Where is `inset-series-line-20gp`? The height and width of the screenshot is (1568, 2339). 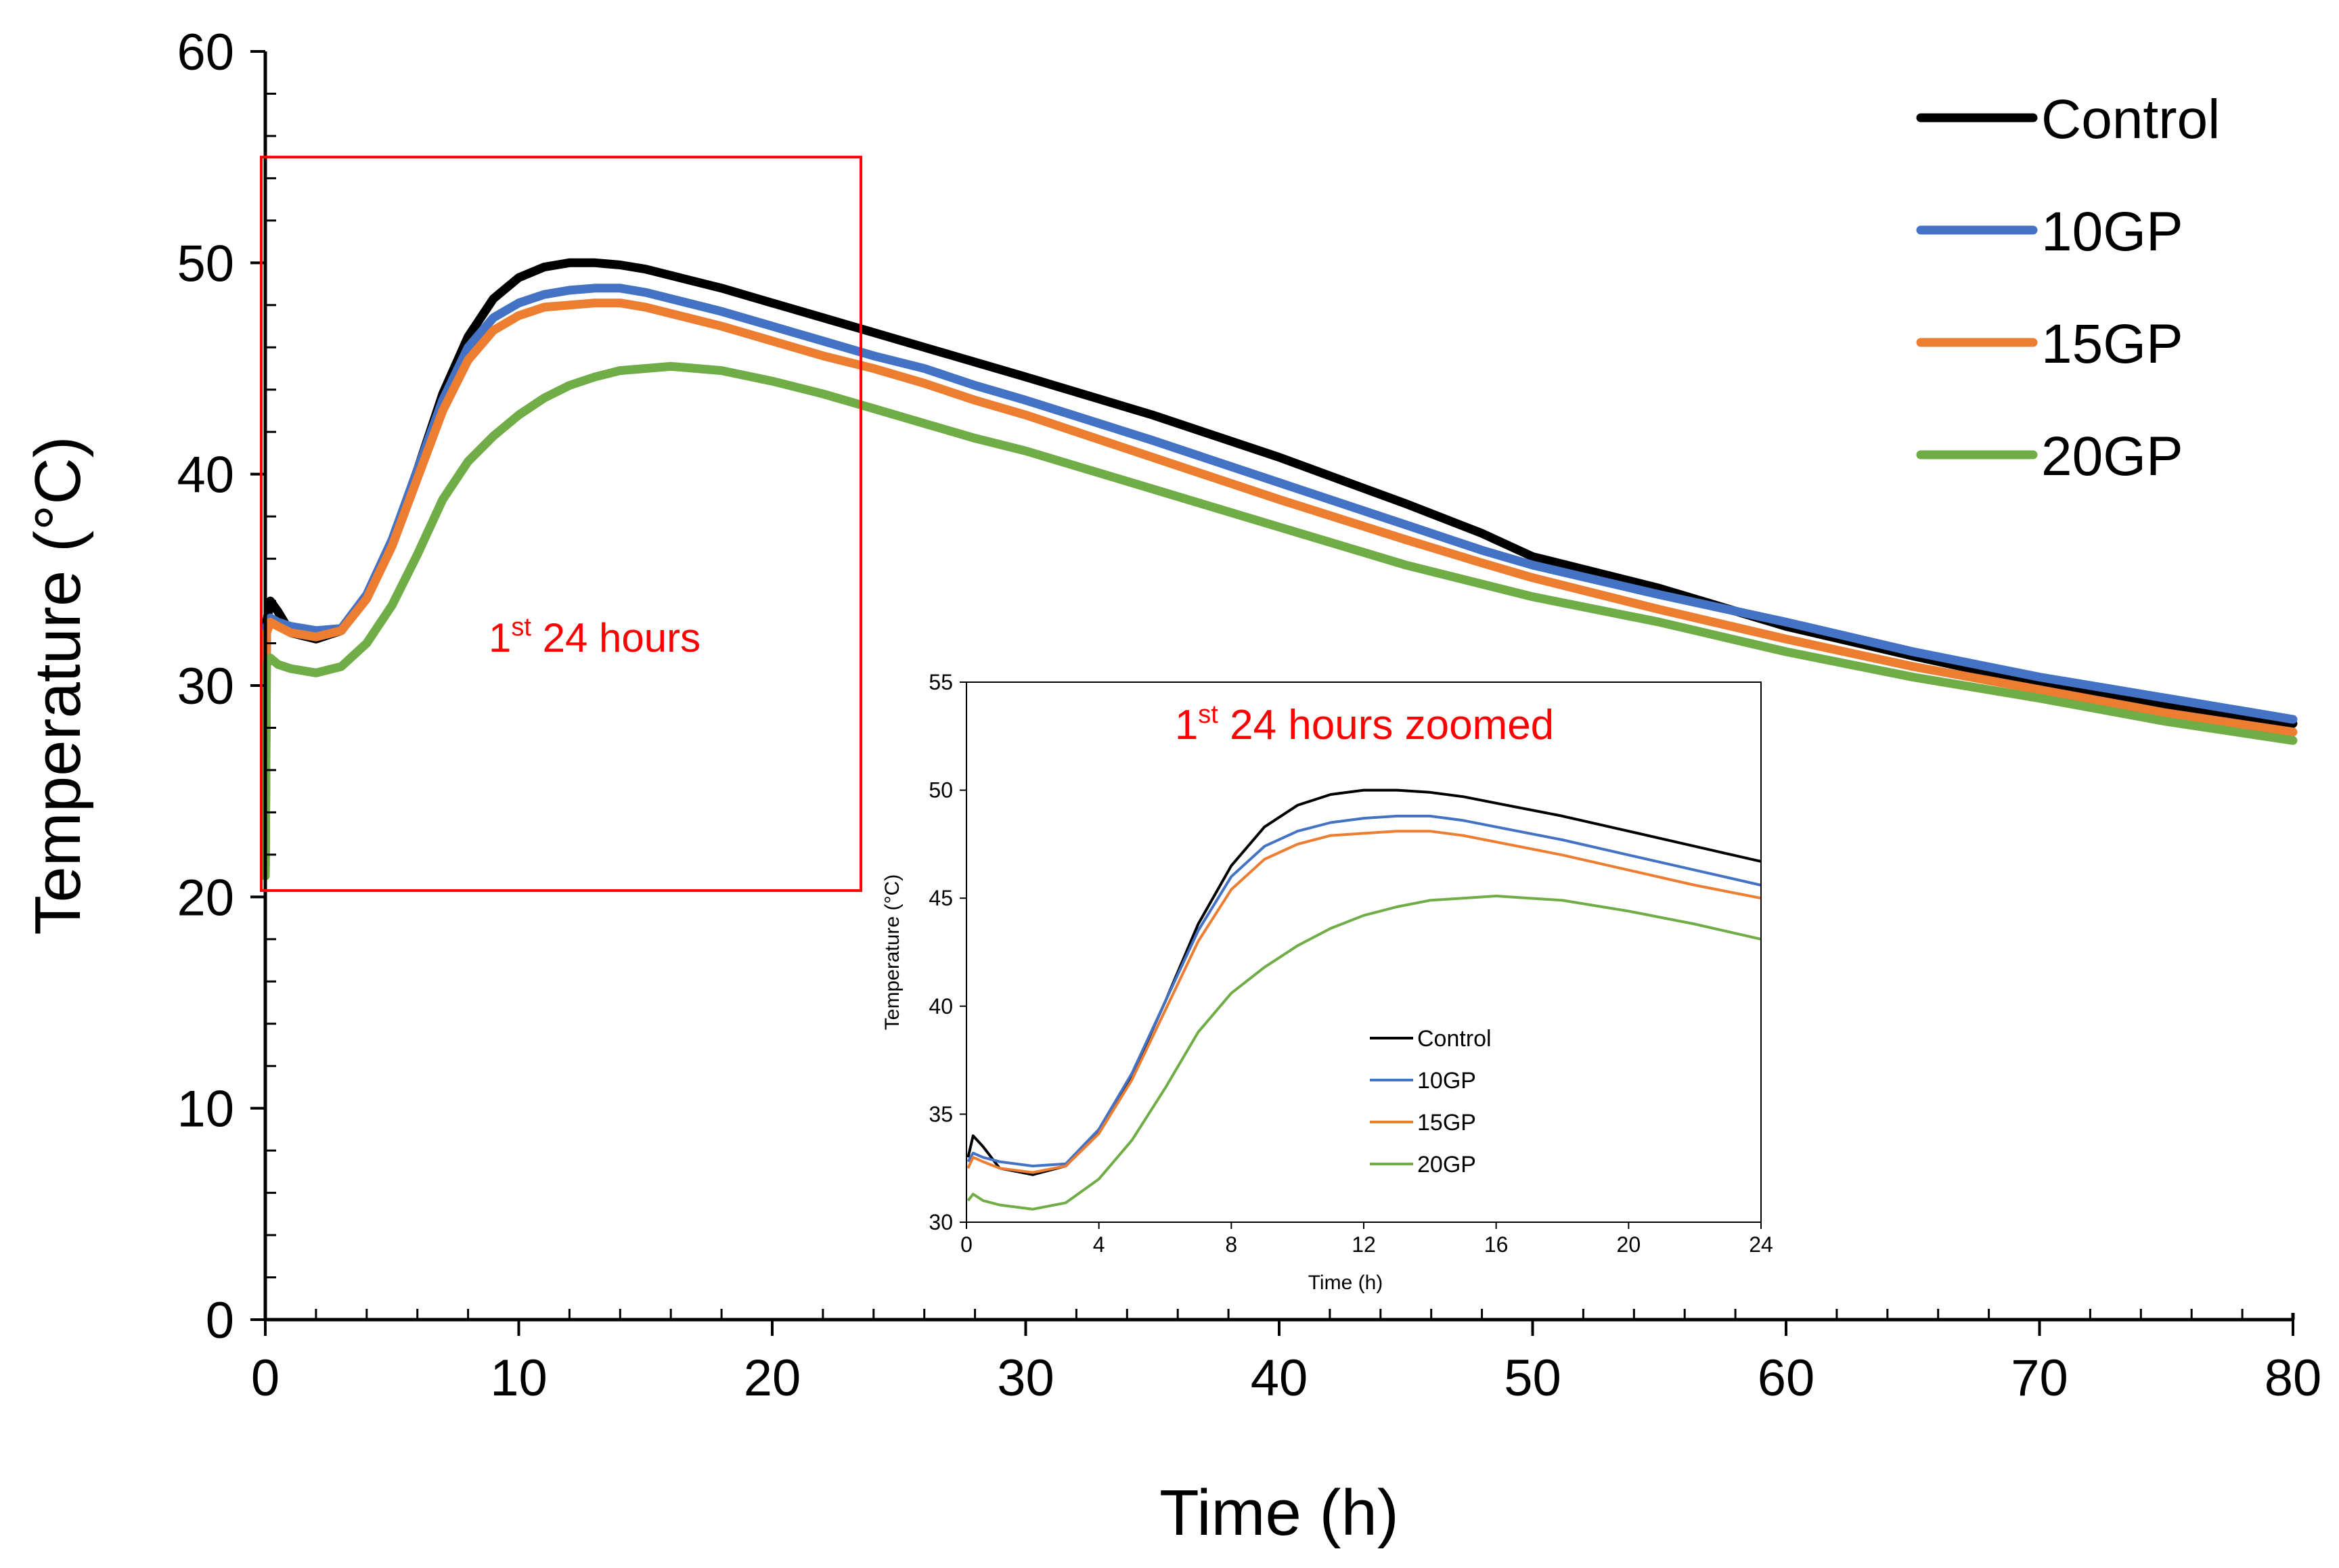
inset-series-line-20gp is located at coordinates (1364, 1053).